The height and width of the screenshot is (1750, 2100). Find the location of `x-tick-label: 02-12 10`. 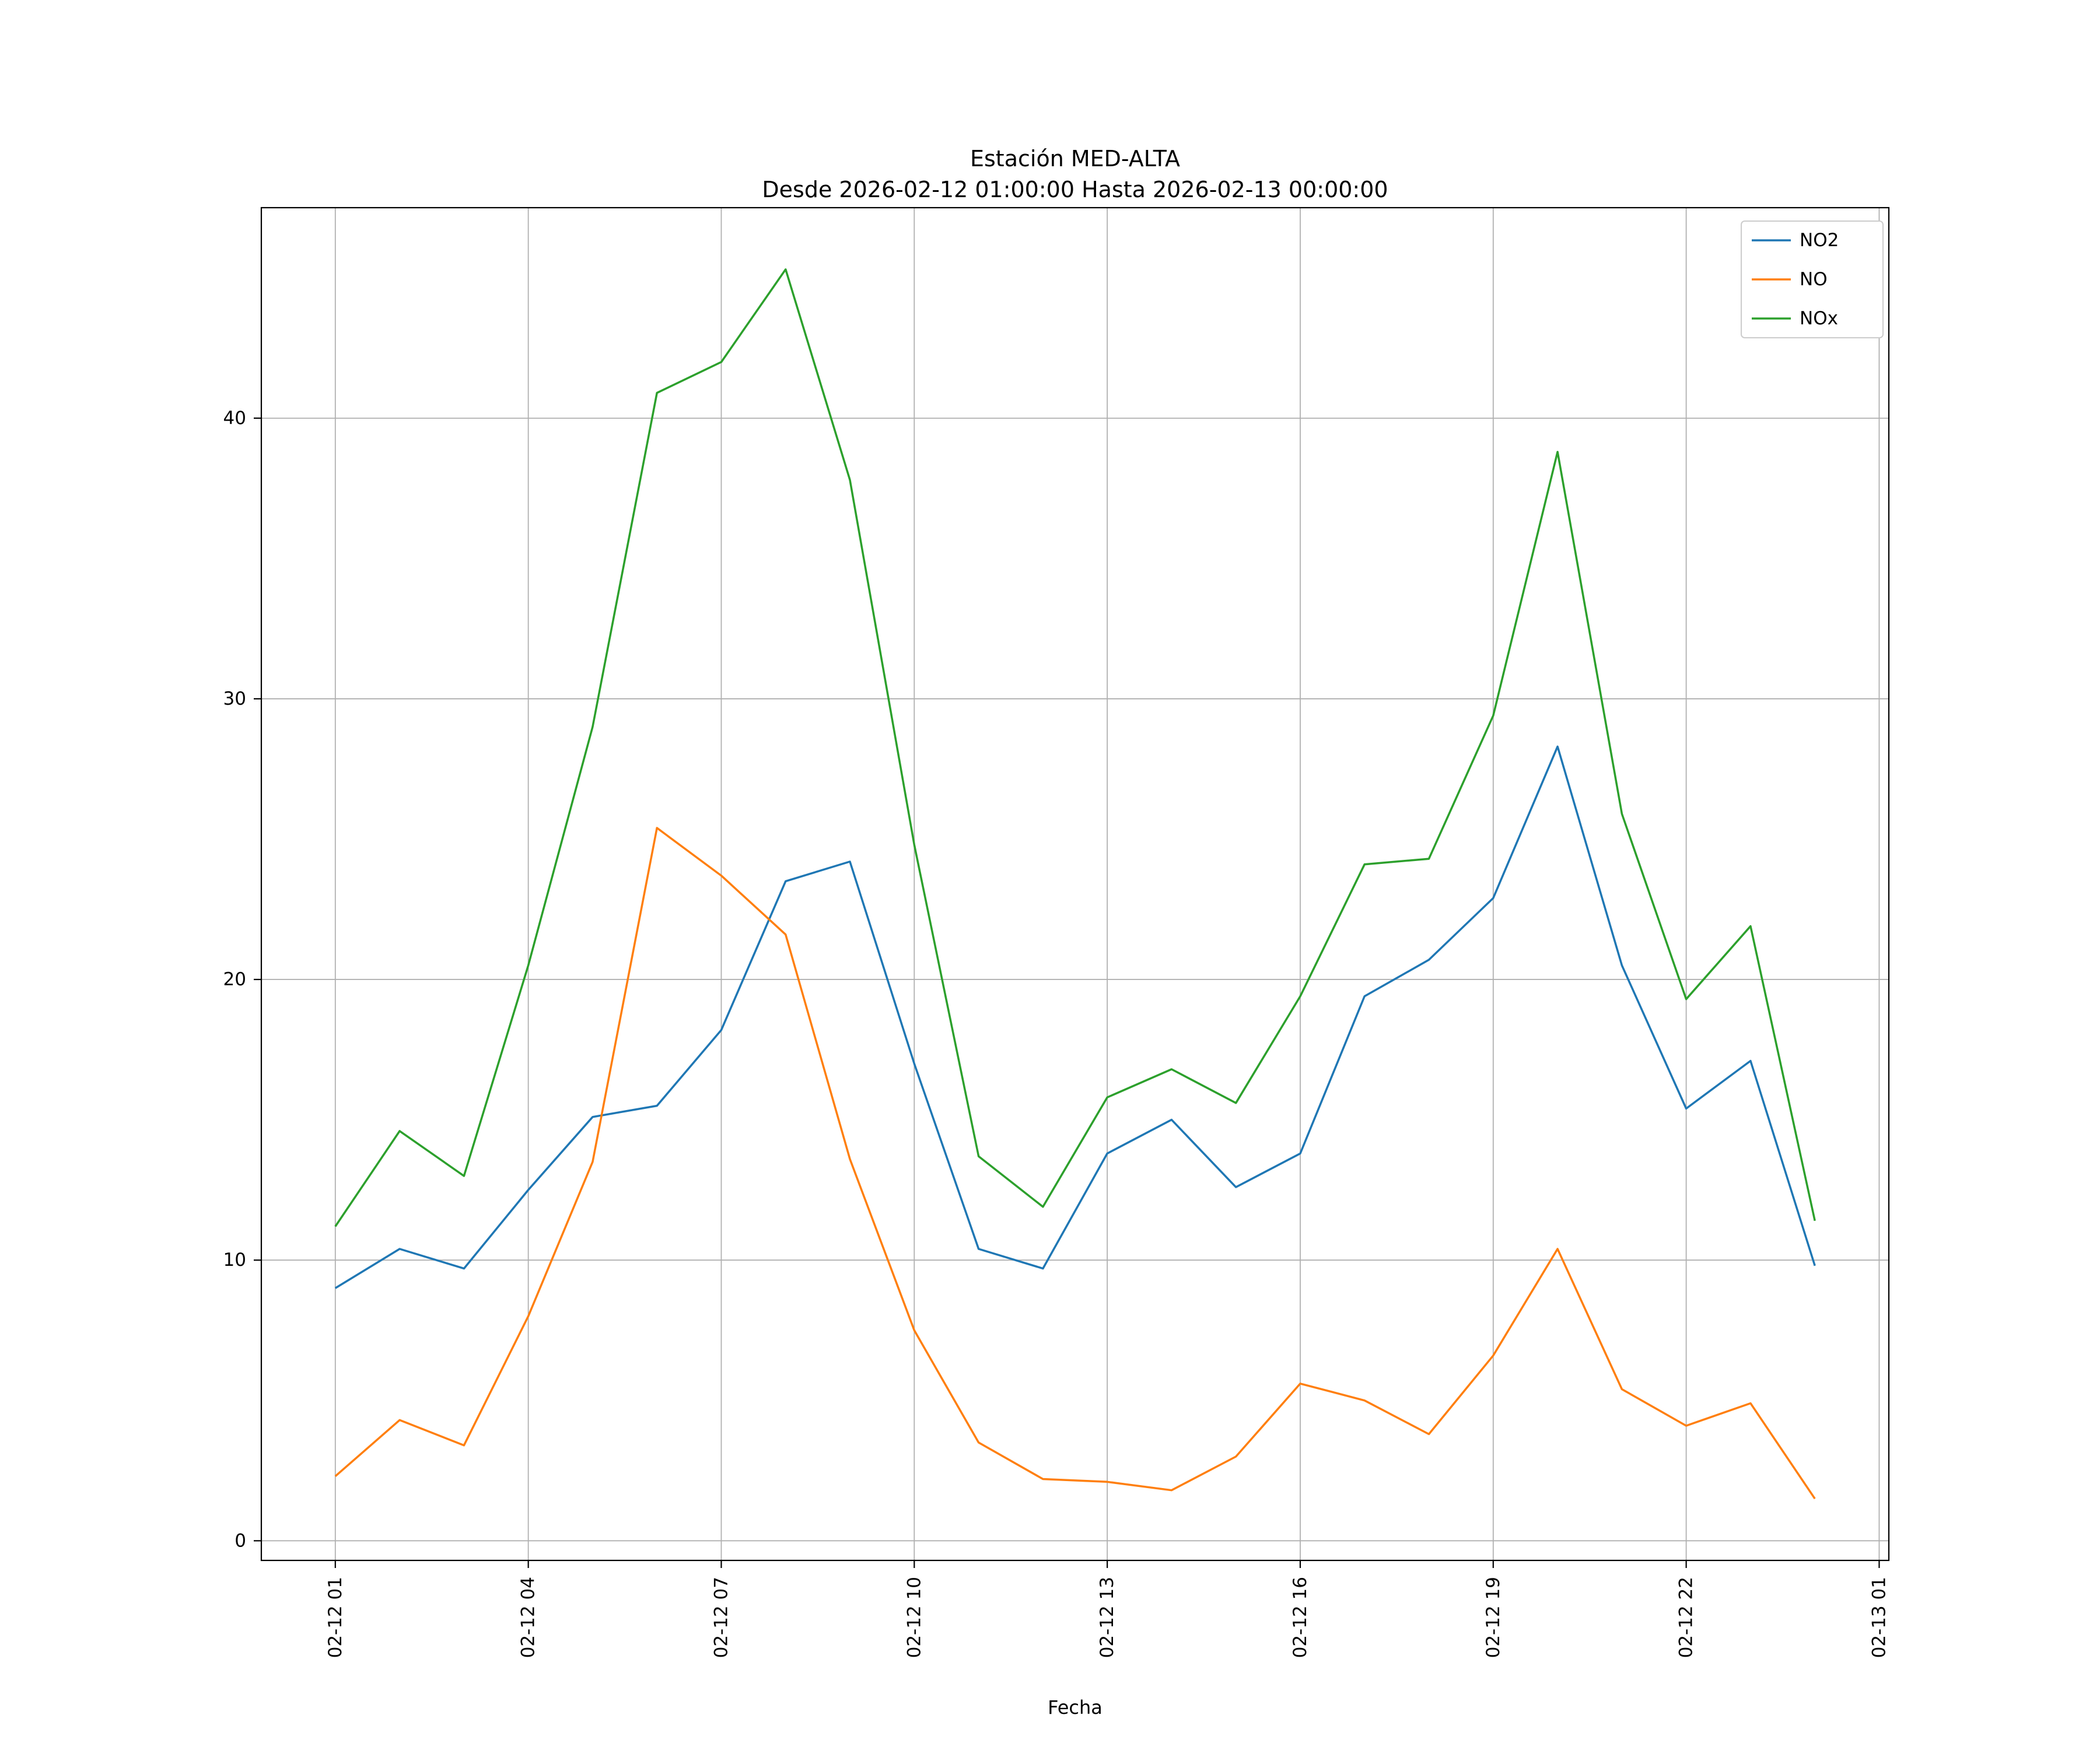

x-tick-label: 02-12 10 is located at coordinates (914, 1617).